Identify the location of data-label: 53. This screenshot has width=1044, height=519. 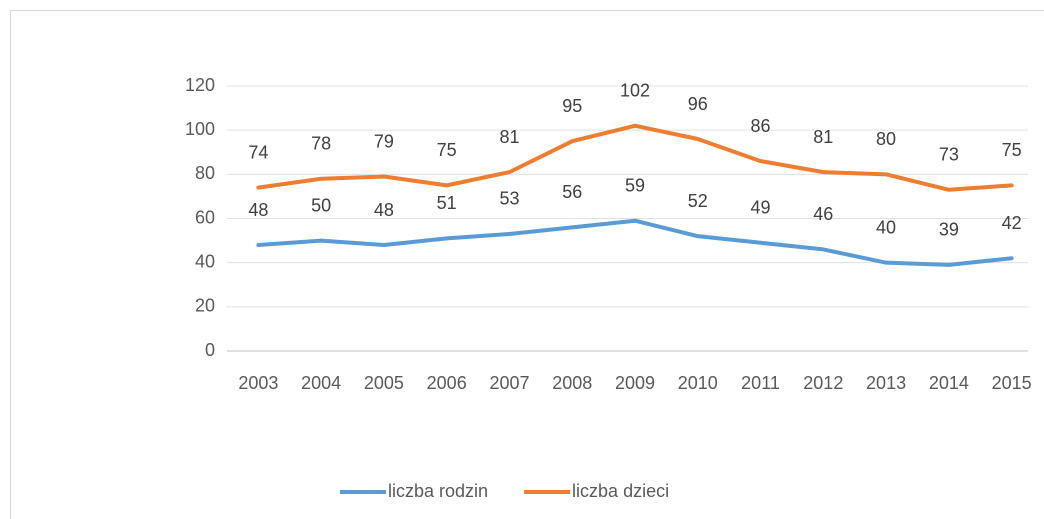
(509, 199).